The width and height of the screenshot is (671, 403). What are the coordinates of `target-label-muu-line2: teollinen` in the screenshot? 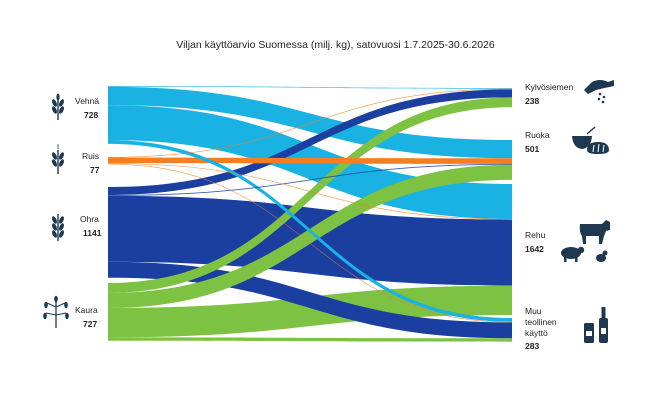 It's located at (541, 322).